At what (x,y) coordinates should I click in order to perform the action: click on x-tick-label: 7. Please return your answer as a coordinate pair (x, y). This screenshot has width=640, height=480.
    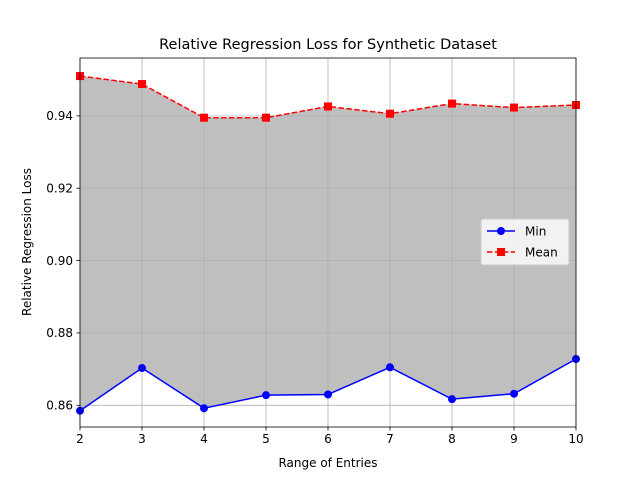
    Looking at the image, I should click on (390, 439).